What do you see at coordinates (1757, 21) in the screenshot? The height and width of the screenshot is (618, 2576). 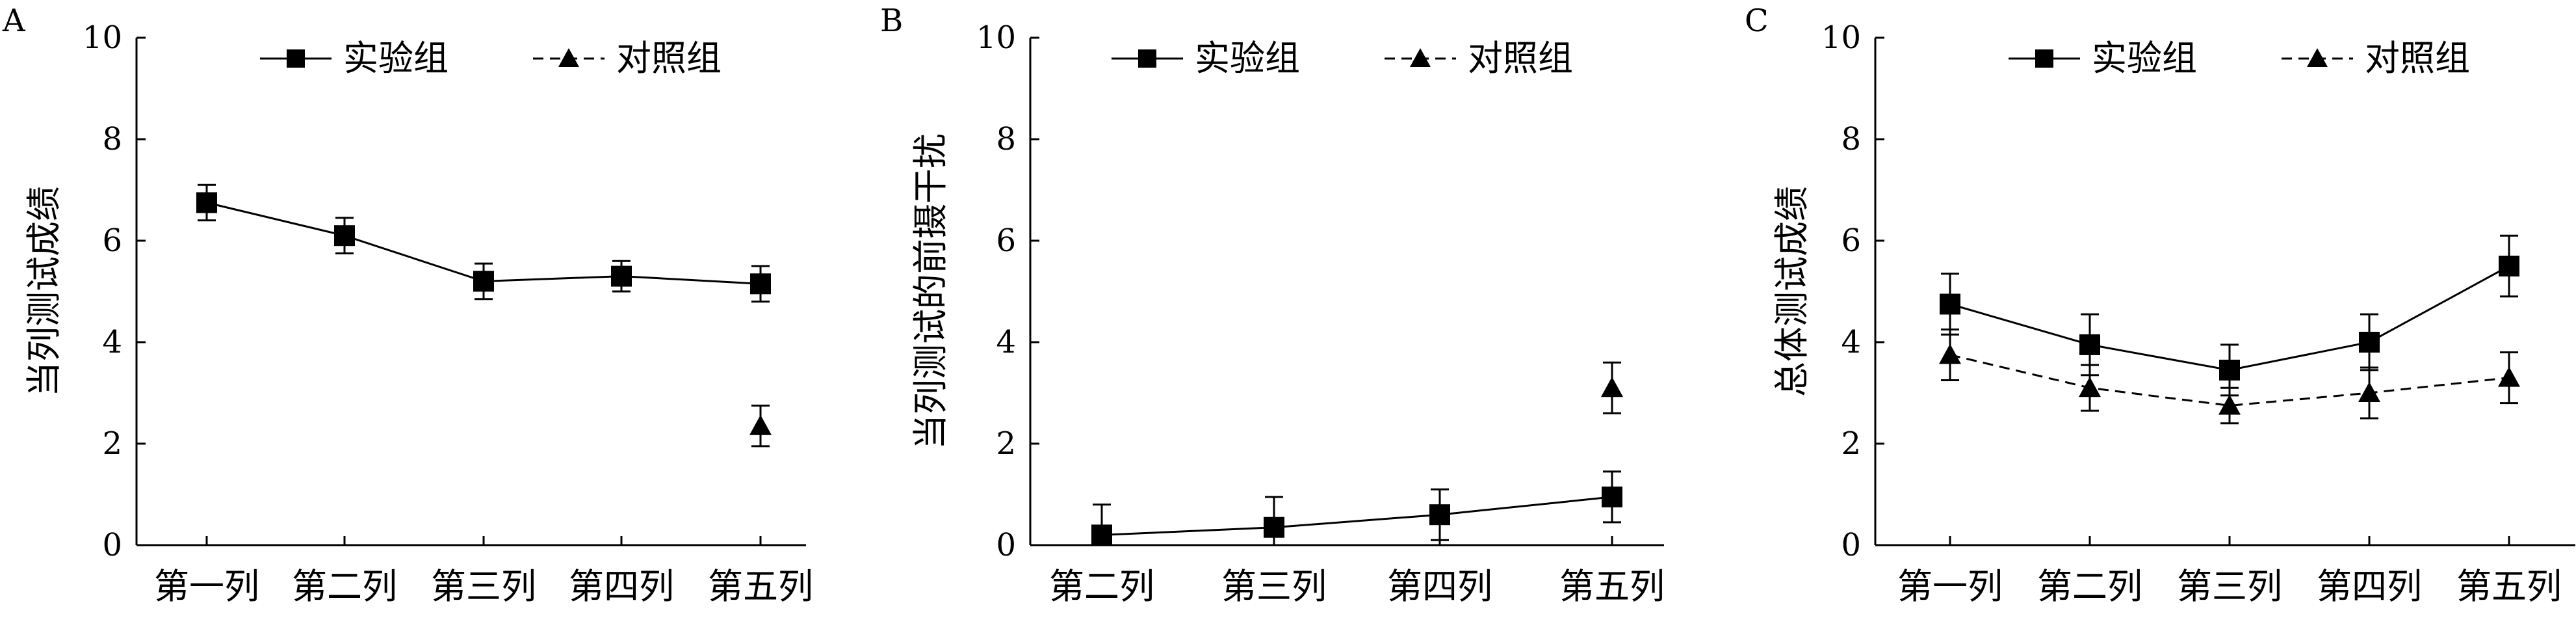 I see `panel-label: C` at bounding box center [1757, 21].